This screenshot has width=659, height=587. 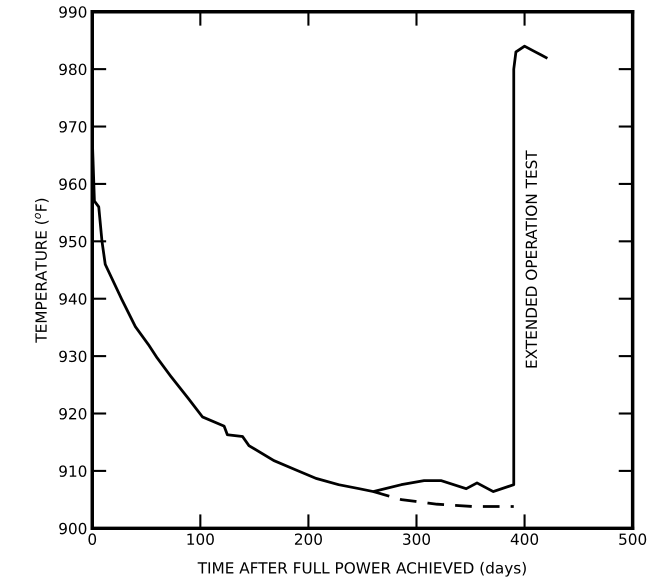 What do you see at coordinates (72, 126) in the screenshot?
I see `y-tick-label: 970` at bounding box center [72, 126].